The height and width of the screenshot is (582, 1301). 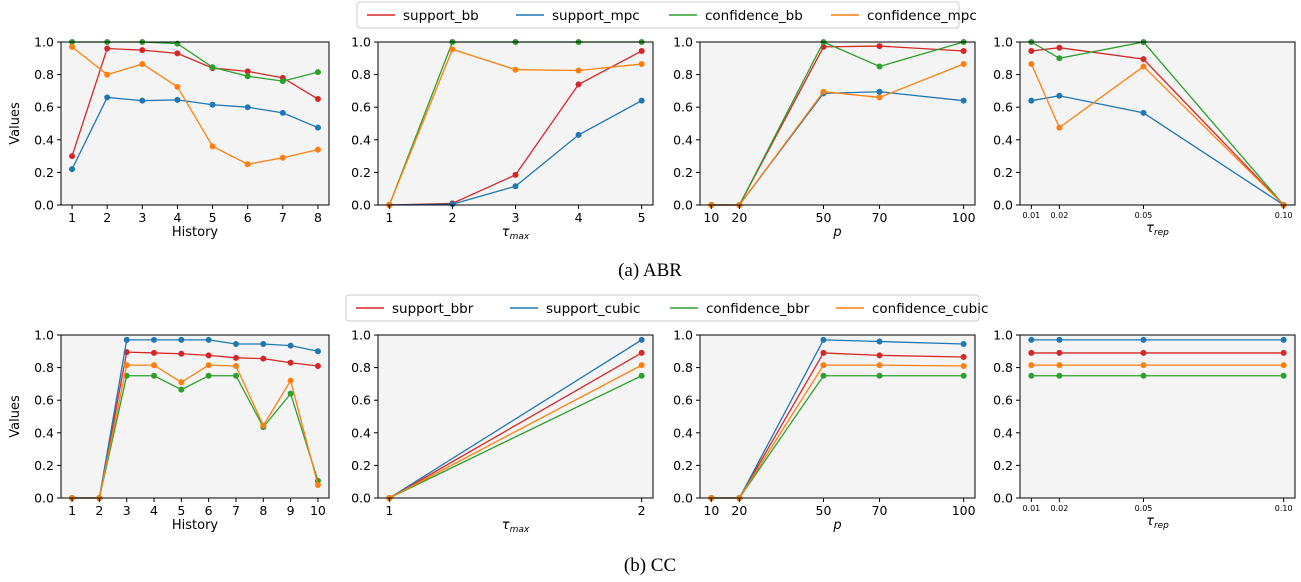 I want to click on plot-r0-c2-xtick-label-3: 70, so click(x=880, y=217).